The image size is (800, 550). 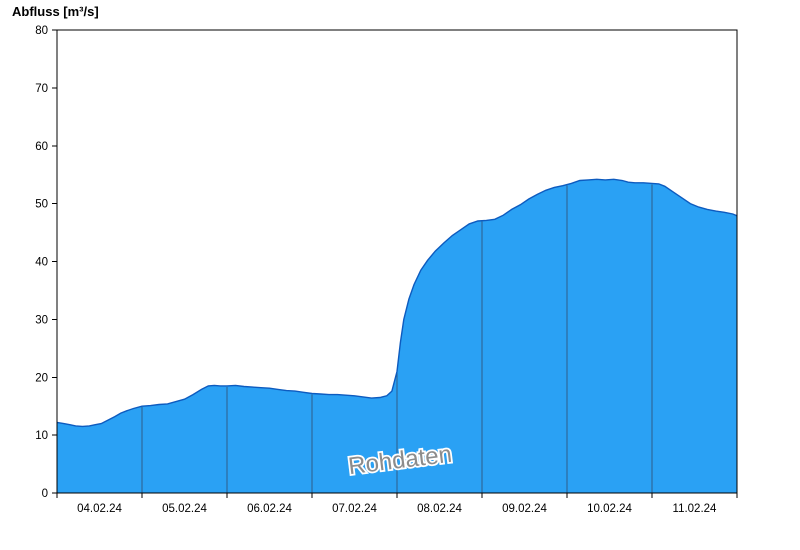 What do you see at coordinates (354, 509) in the screenshot?
I see `x-axis-tick-label: 07.02.24` at bounding box center [354, 509].